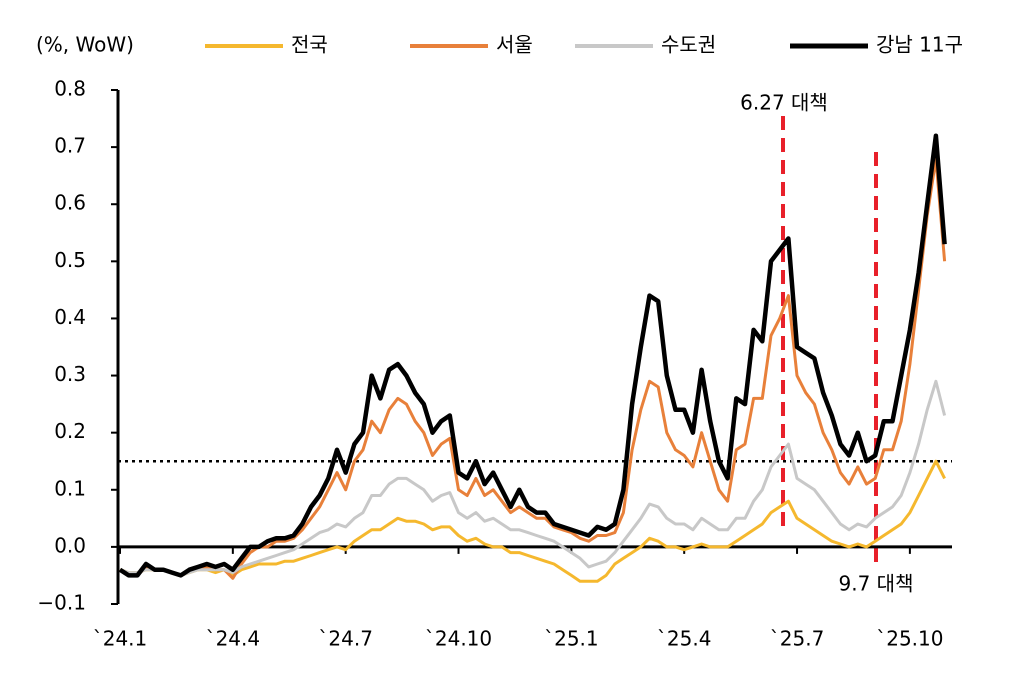 The height and width of the screenshot is (693, 1020). What do you see at coordinates (684, 639) in the screenshot?
I see `x-tick-label: `25.4` at bounding box center [684, 639].